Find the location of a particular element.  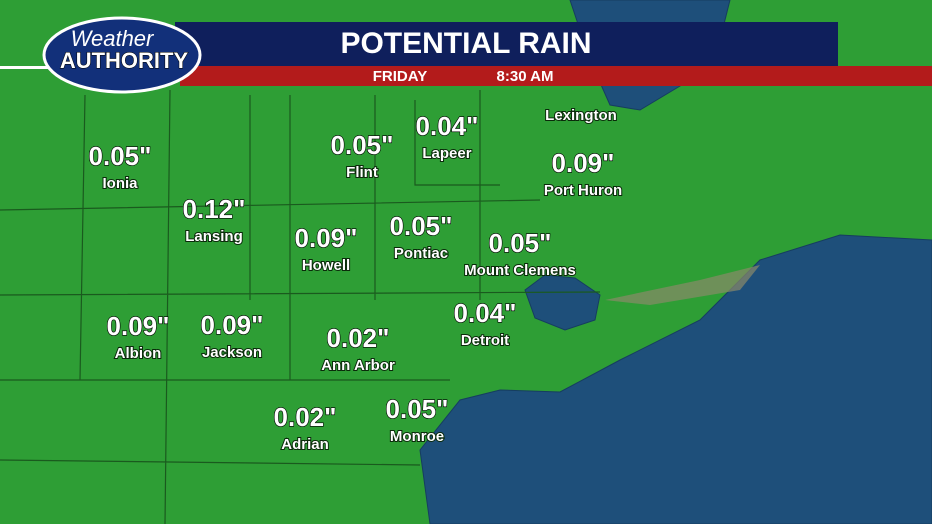

title: POTENTIAL RAIN is located at coordinates (465, 43).